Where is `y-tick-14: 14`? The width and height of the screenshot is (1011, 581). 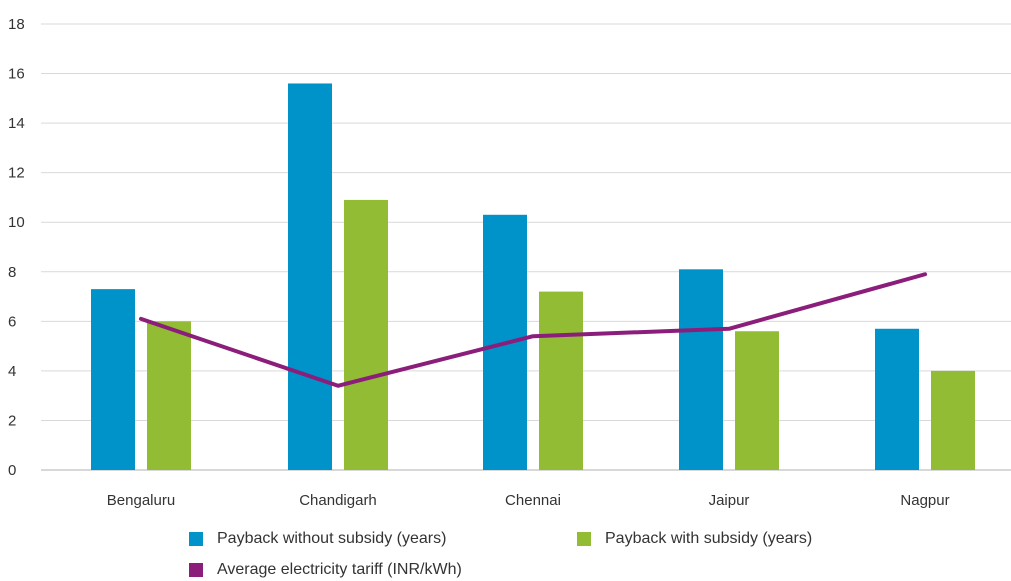 y-tick-14: 14 is located at coordinates (16, 123).